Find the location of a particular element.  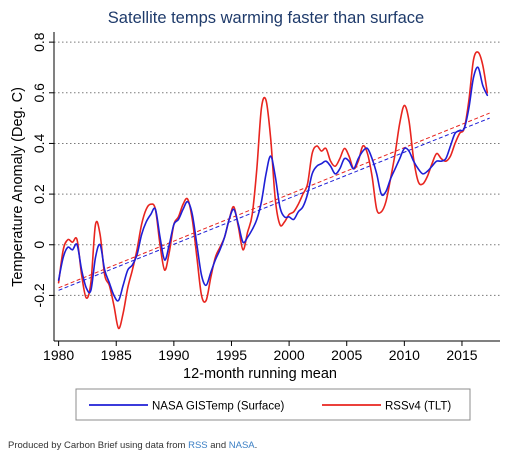

credit-prefix: Produced by Carbon Brief using data from is located at coordinates (98, 445).